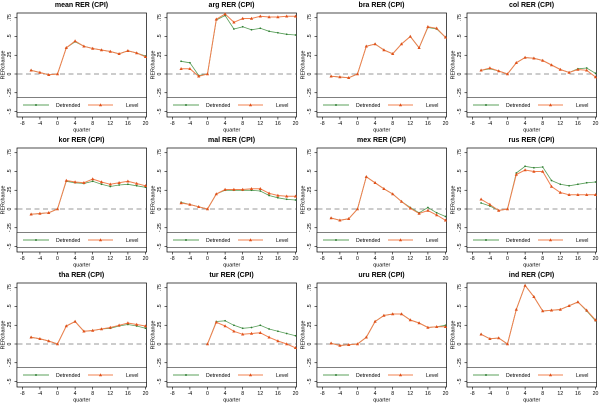 Image resolution: width=600 pixels, height=405 pixels. Describe the element at coordinates (531, 5) in the screenshot. I see `chart-title: col RER (CPI)` at that location.